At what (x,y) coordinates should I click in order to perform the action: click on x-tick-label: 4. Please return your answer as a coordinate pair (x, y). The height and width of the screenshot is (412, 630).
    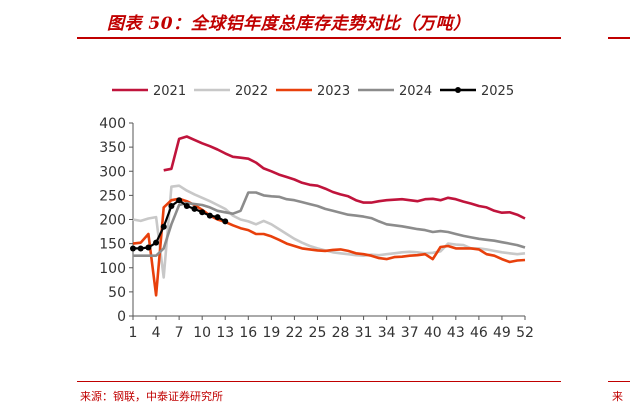
    Looking at the image, I should click on (156, 333).